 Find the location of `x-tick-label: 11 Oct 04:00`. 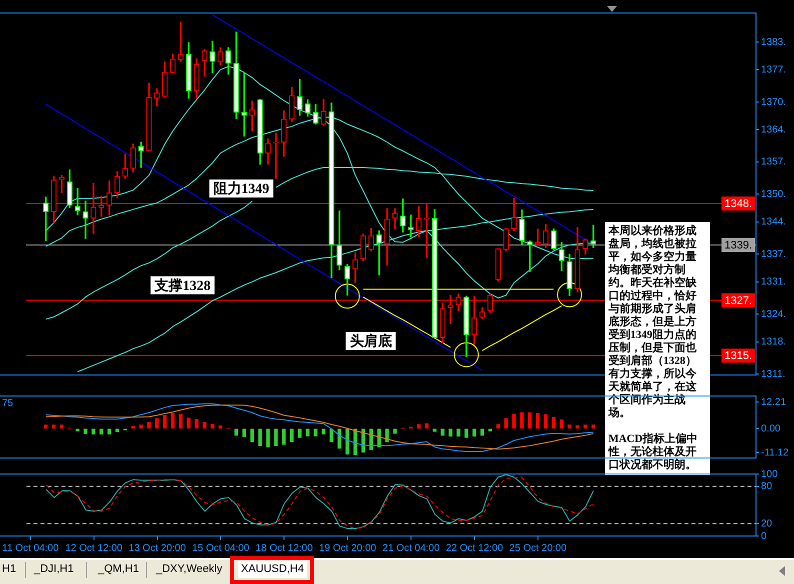

x-tick-label: 11 Oct 04:00 is located at coordinates (31, 548).